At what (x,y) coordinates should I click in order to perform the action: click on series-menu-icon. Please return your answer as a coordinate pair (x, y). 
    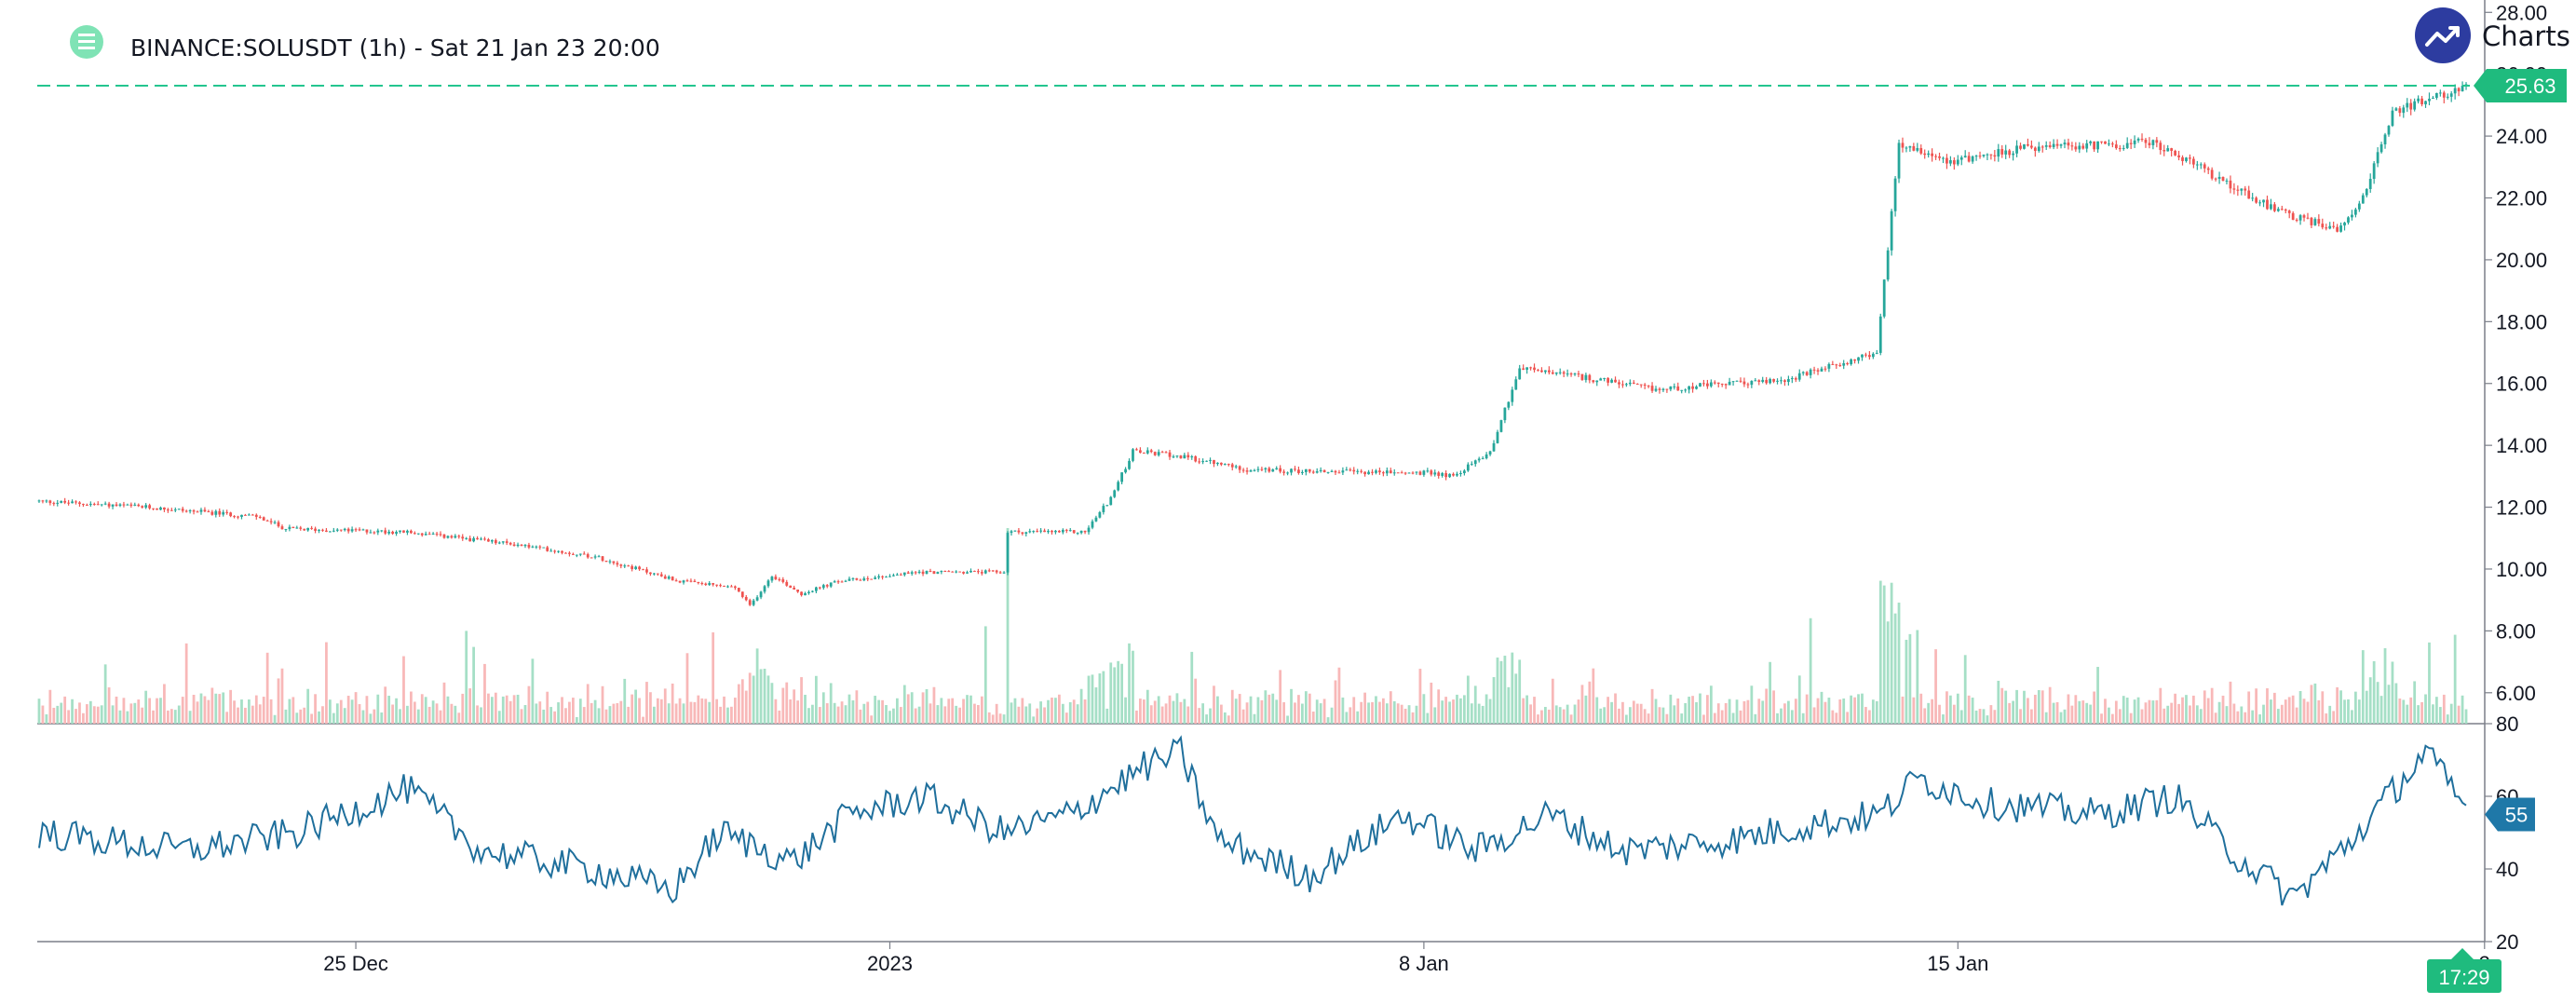
    Looking at the image, I should click on (86, 42).